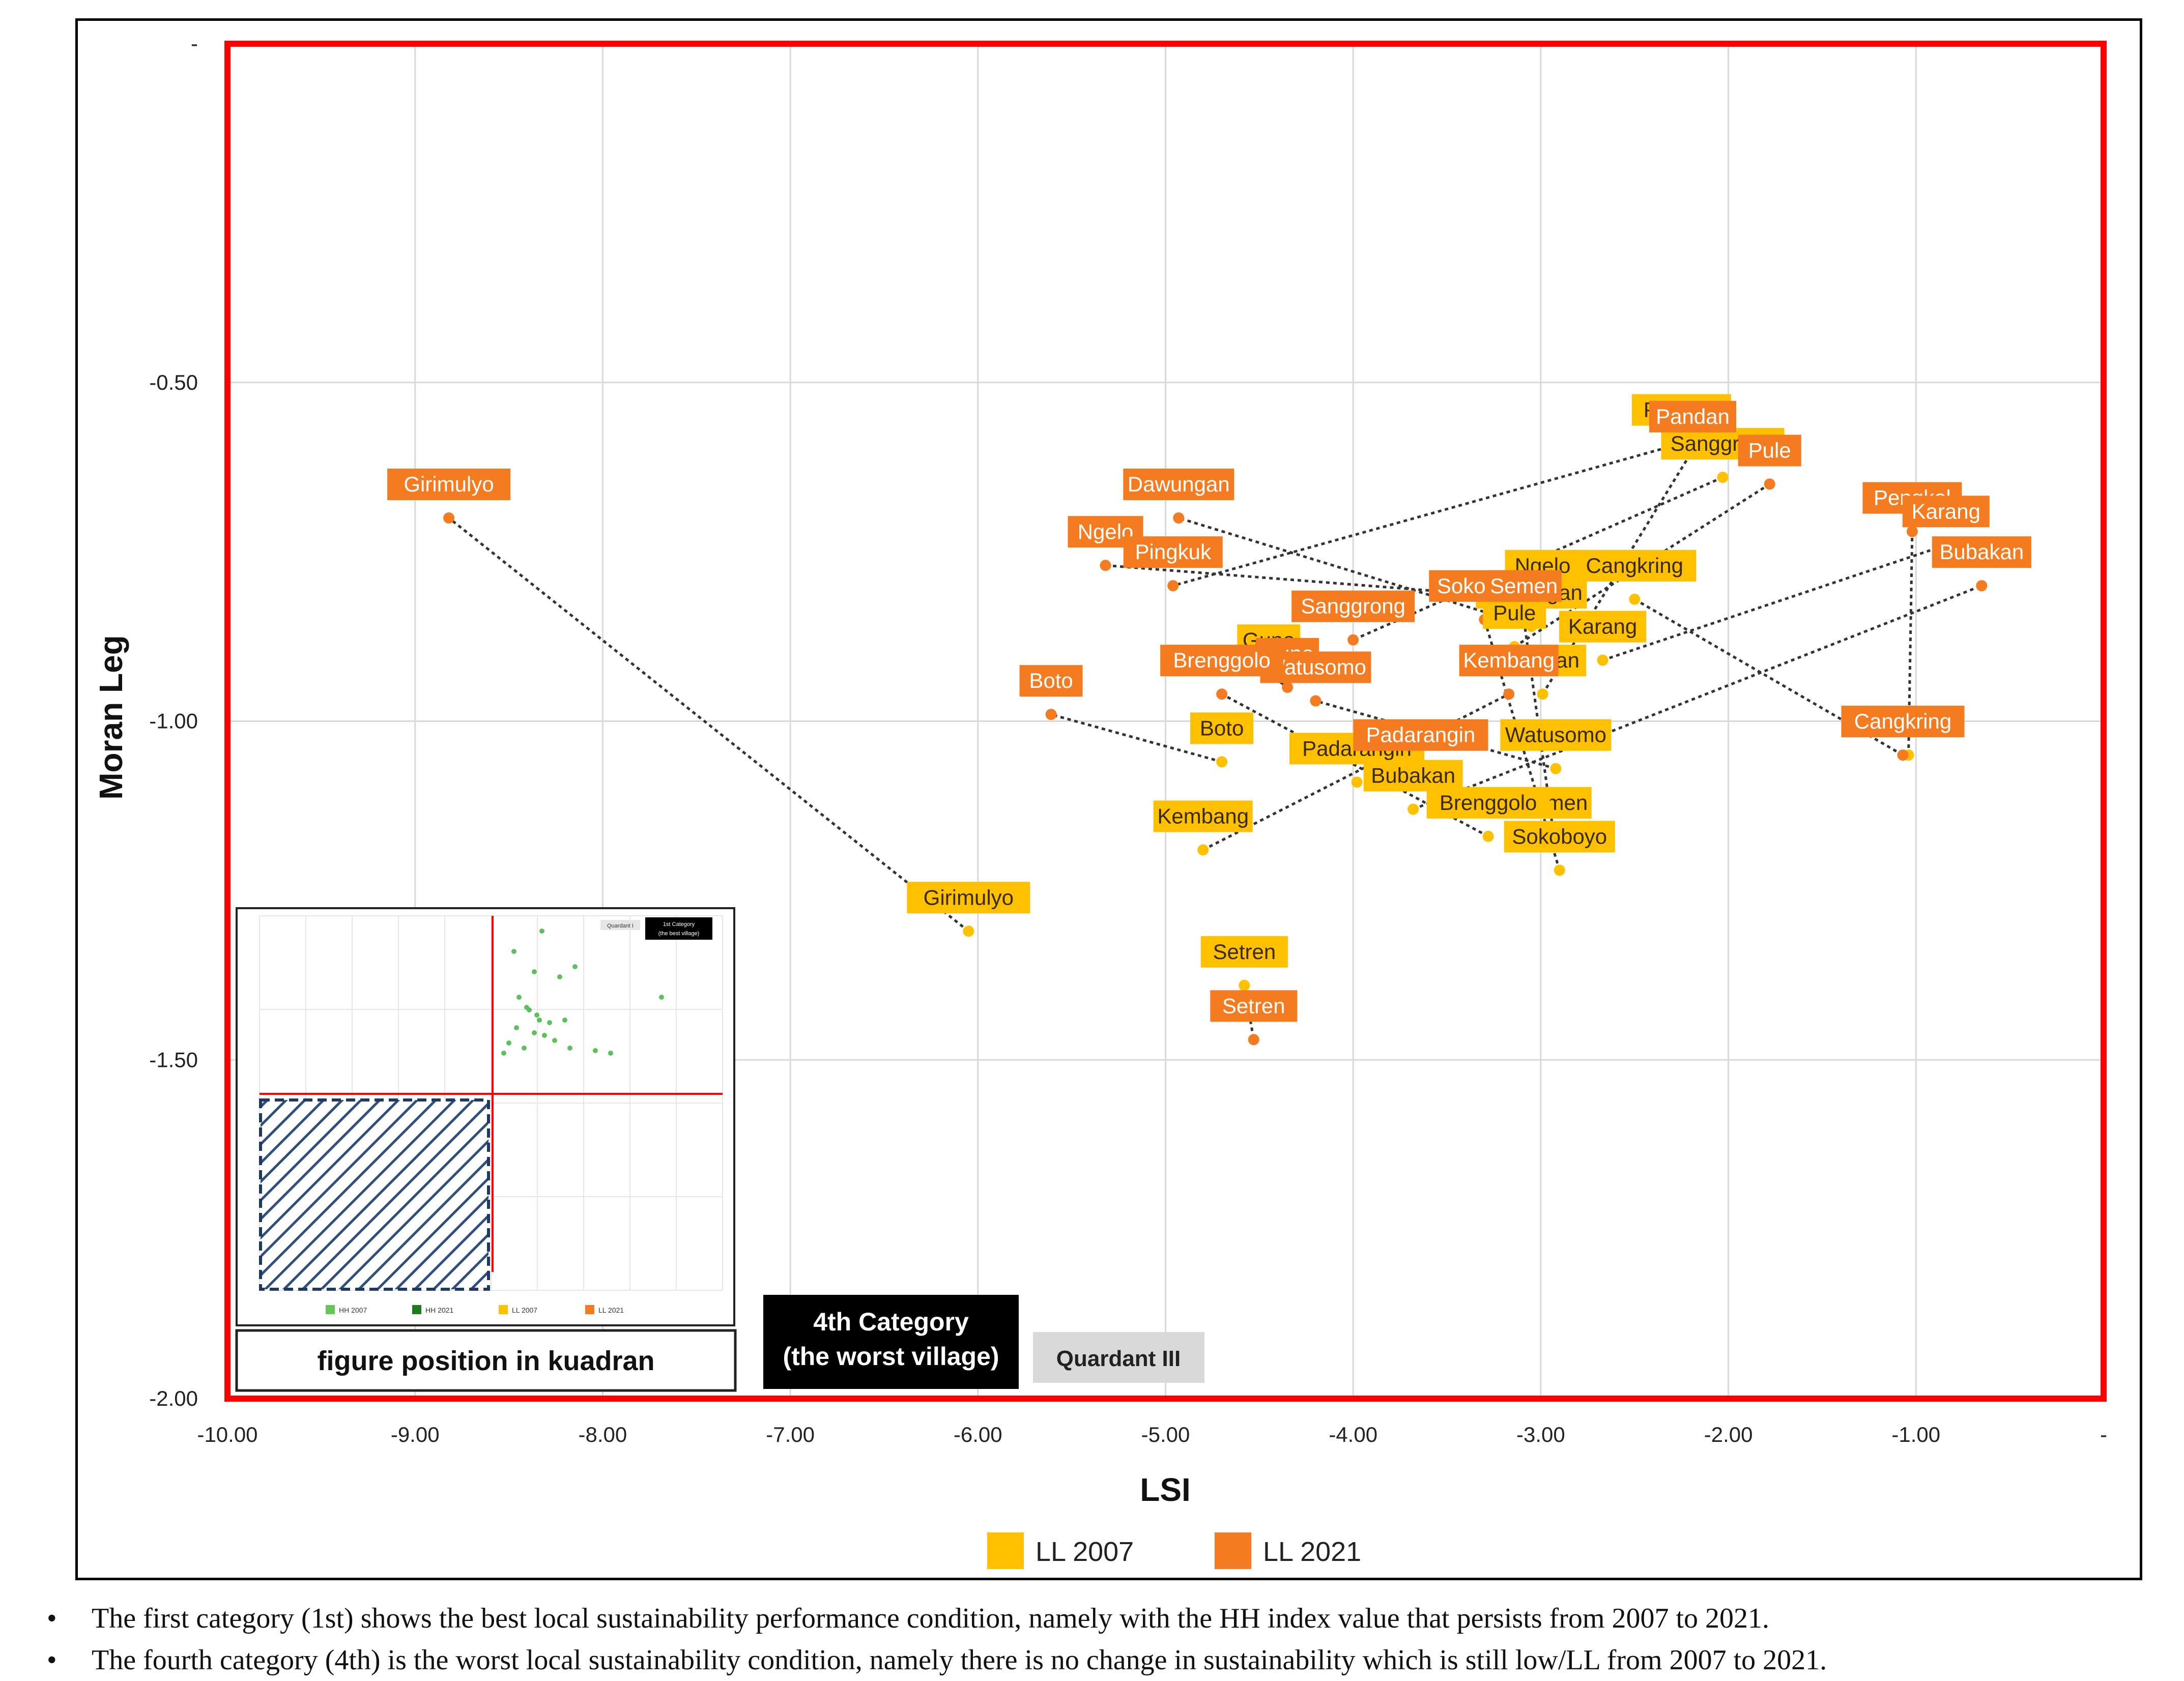  I want to click on quadrant-label-box, so click(1118, 1358).